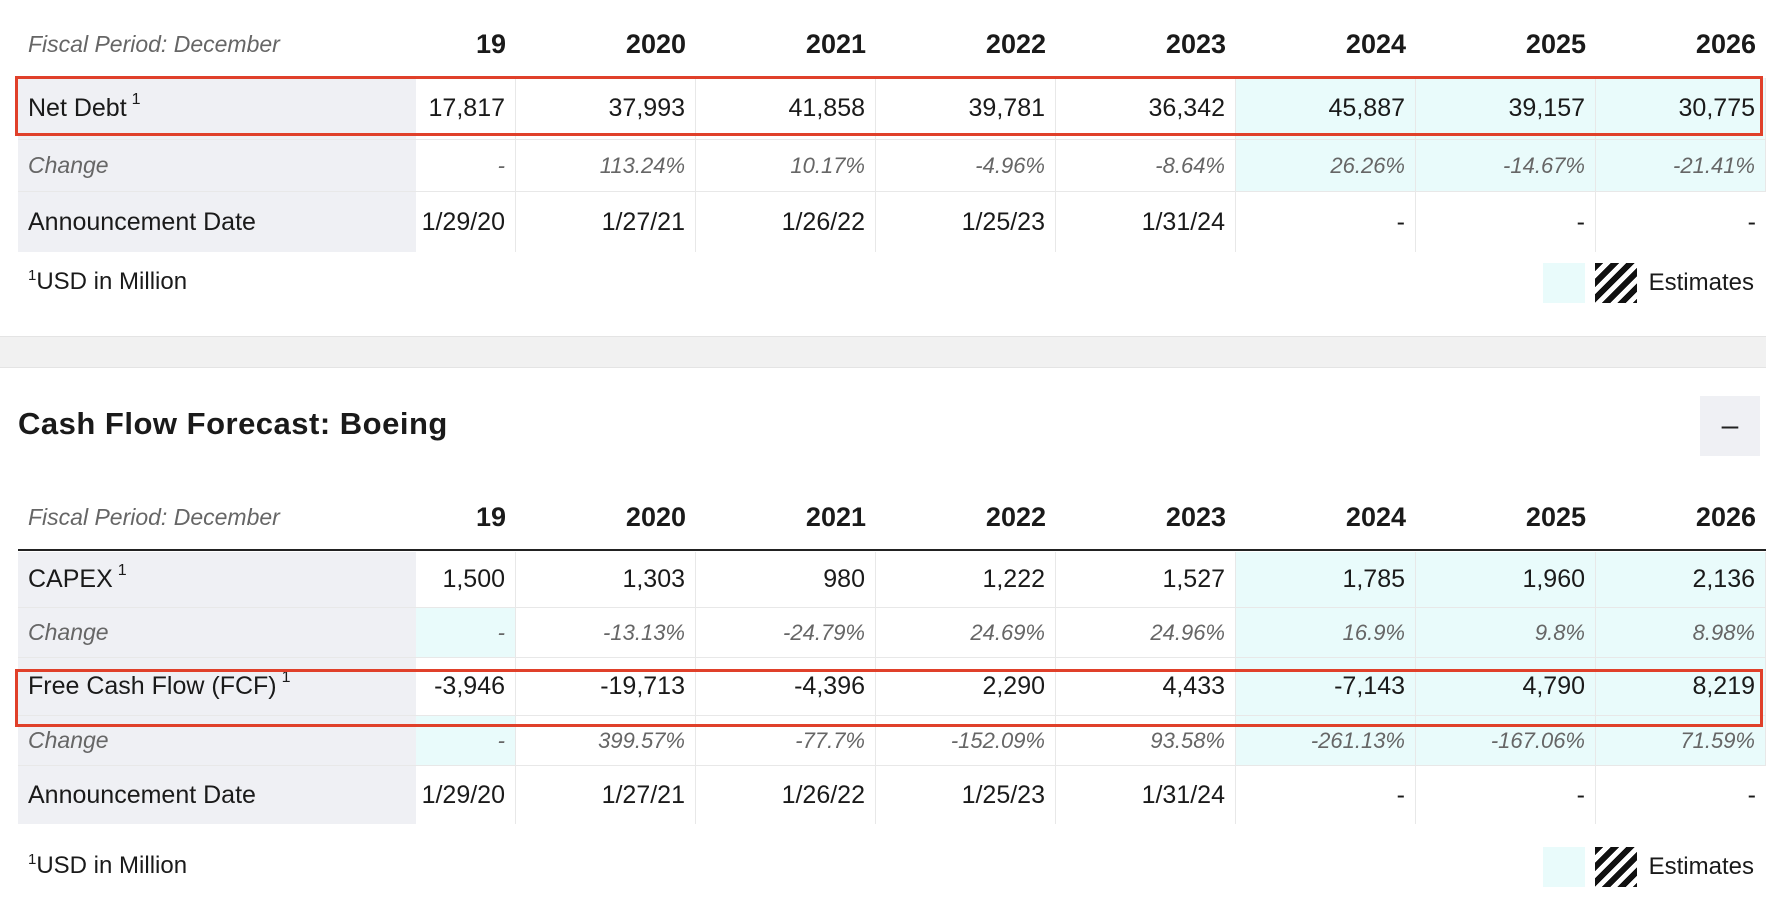  Describe the element at coordinates (233, 423) in the screenshot. I see `section-title: Cash Flow Forecast: Boeing` at that location.